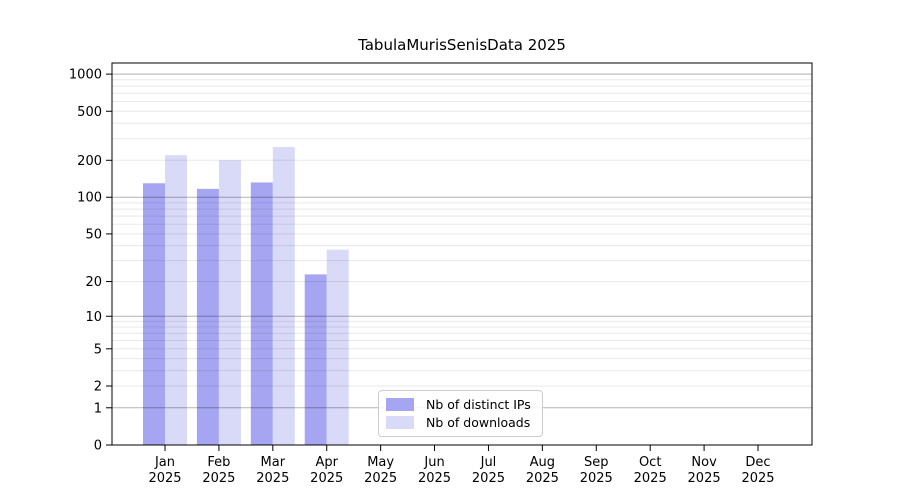 The width and height of the screenshot is (900, 500). I want to click on x-axis-tick-label-month: Jun, so click(433, 462).